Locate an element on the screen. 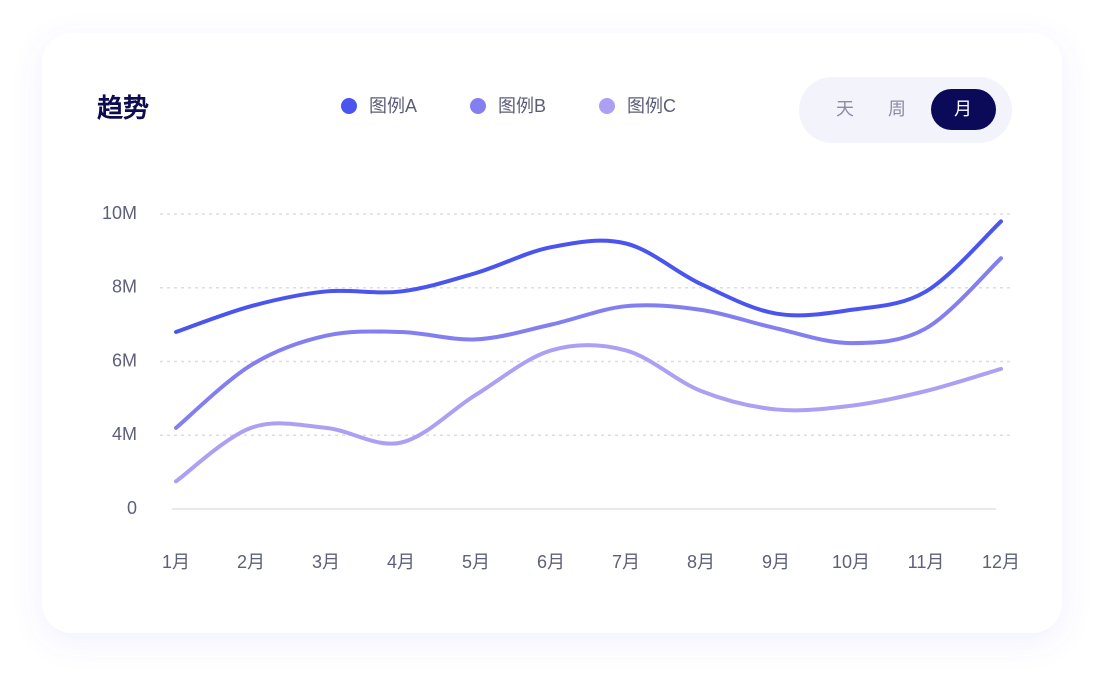 Image resolution: width=1102 pixels, height=682 pixels. x-tick-label: 5月 is located at coordinates (476, 562).